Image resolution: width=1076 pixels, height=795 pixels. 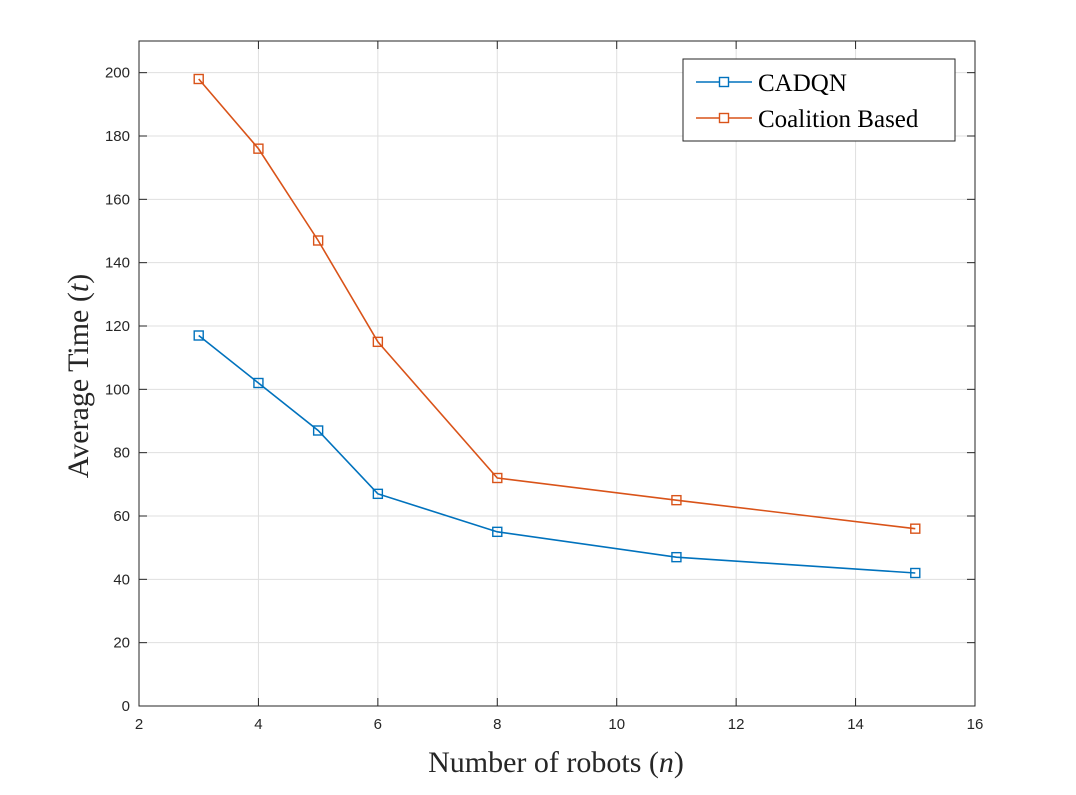 What do you see at coordinates (258, 724) in the screenshot?
I see `x-tick-label: 4` at bounding box center [258, 724].